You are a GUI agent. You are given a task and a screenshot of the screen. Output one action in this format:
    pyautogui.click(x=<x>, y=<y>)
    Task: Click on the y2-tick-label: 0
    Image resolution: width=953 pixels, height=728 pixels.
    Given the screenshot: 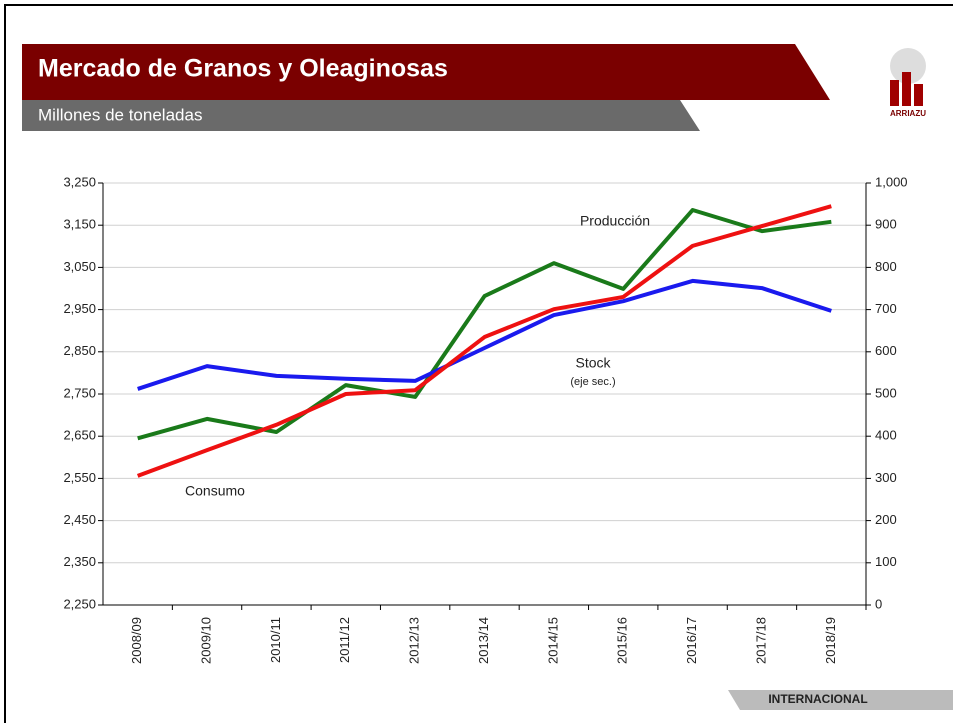 What is the action you would take?
    pyautogui.click(x=878, y=603)
    